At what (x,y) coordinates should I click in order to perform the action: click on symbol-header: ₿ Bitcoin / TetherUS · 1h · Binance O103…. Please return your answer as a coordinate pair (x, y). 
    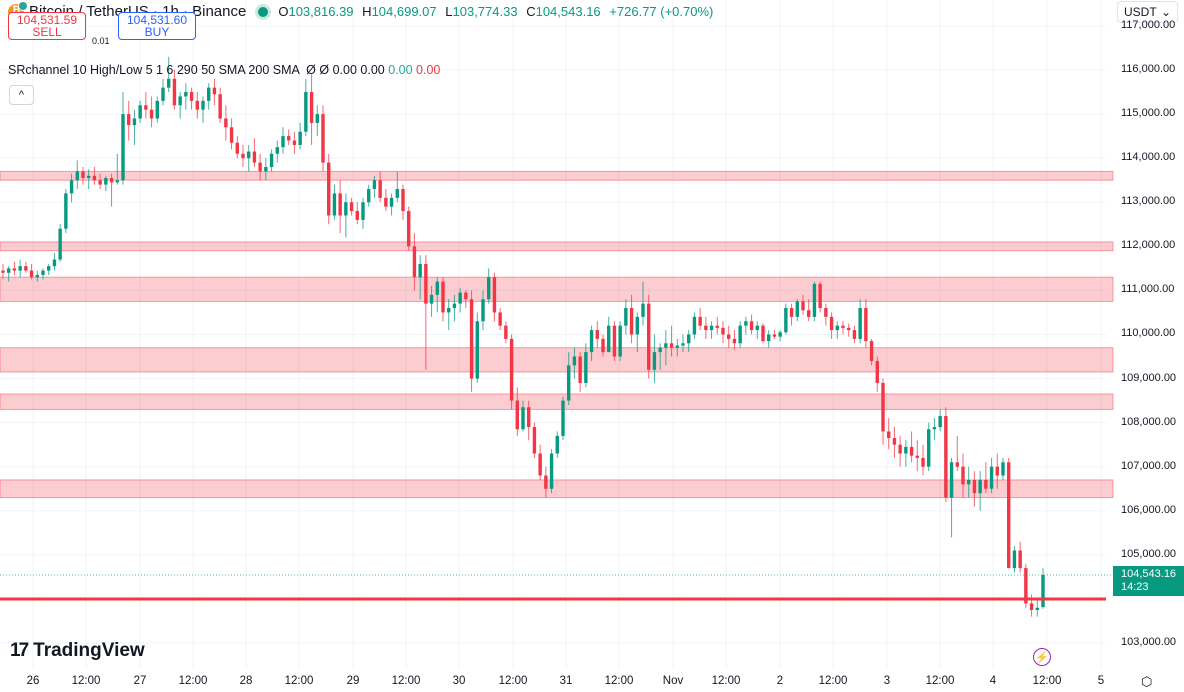
    Looking at the image, I should click on (363, 10).